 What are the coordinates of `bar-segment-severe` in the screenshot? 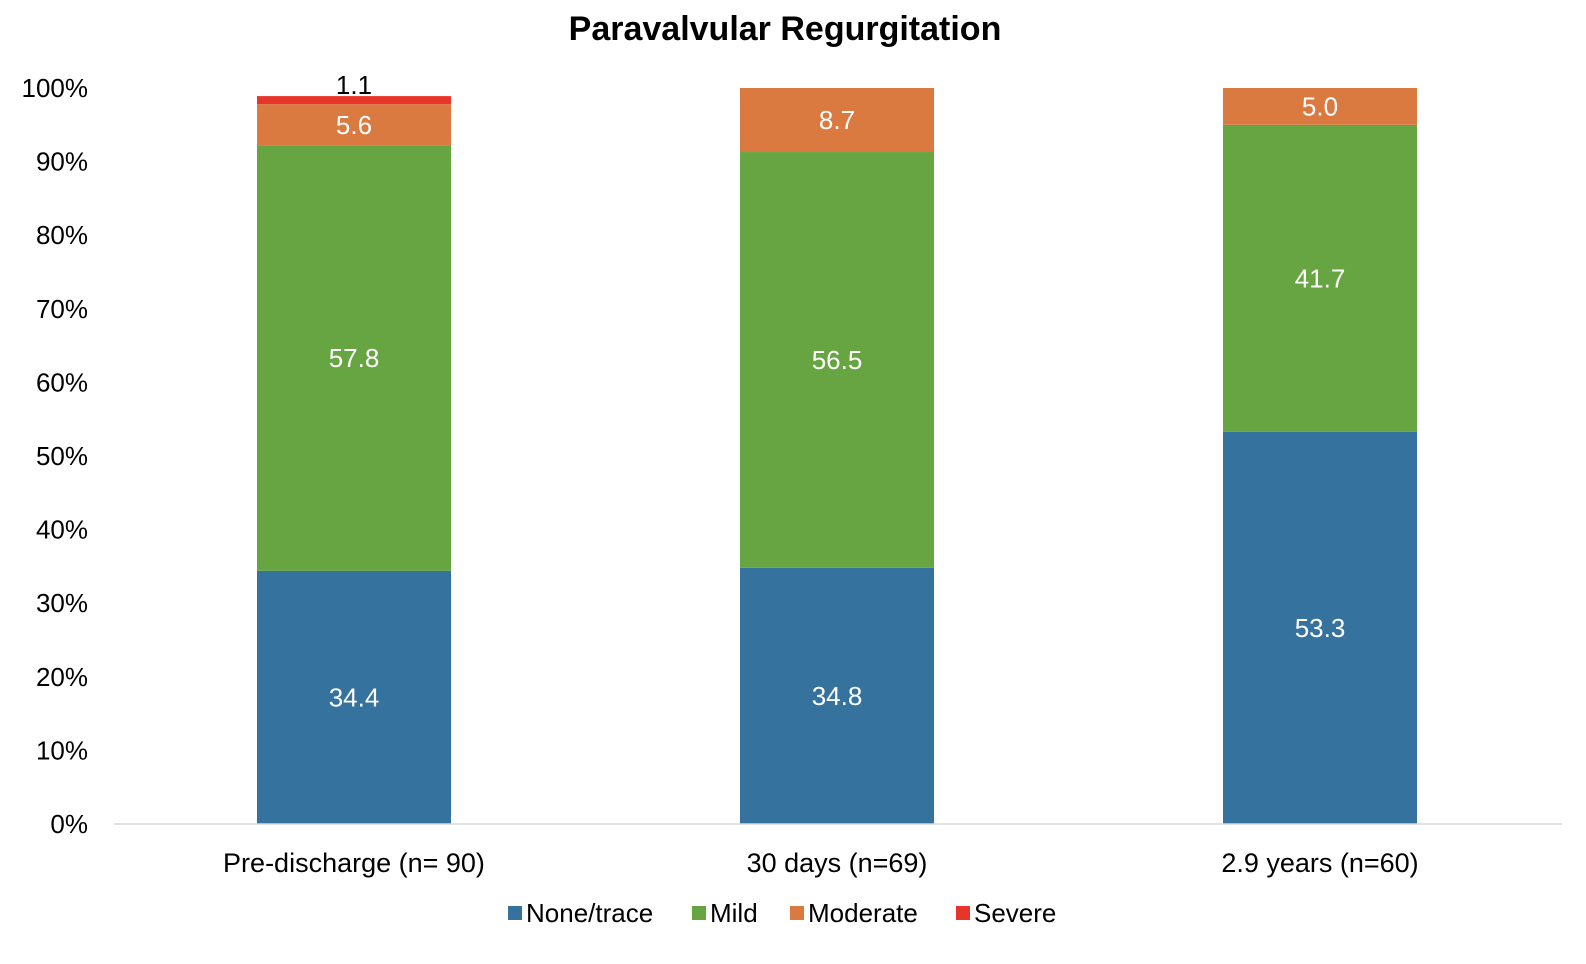 It's located at (354, 100).